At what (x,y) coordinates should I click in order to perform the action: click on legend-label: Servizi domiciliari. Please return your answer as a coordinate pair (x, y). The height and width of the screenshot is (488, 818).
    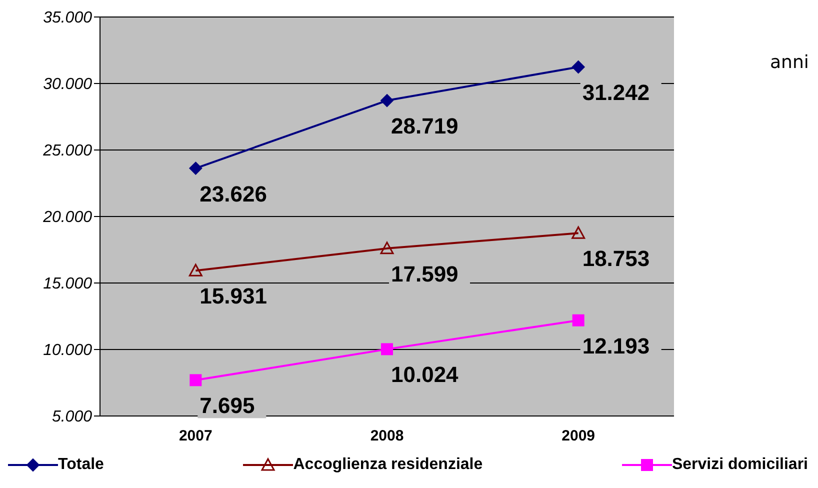
    Looking at the image, I should click on (740, 465).